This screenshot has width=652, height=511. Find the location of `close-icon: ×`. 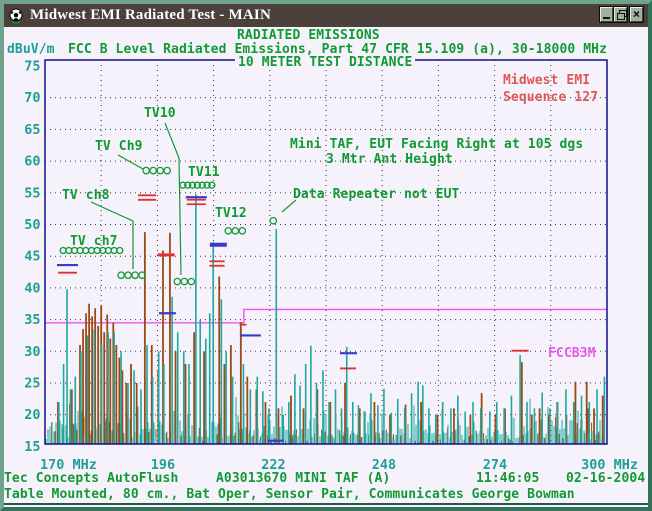

close-icon: × is located at coordinates (636, 14).